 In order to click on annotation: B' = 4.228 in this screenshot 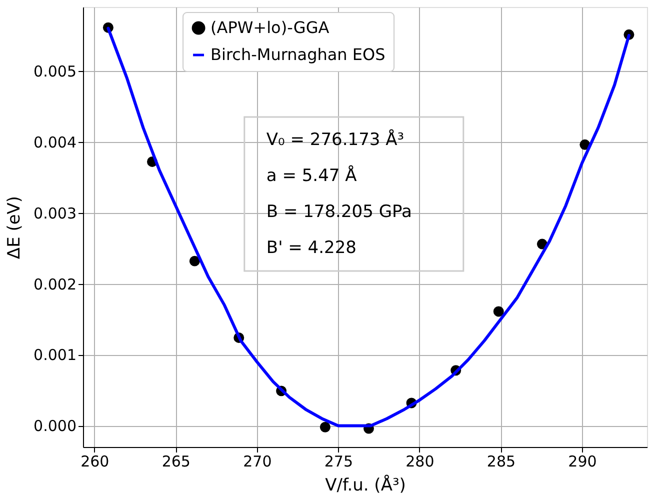, I will do `click(311, 248)`.